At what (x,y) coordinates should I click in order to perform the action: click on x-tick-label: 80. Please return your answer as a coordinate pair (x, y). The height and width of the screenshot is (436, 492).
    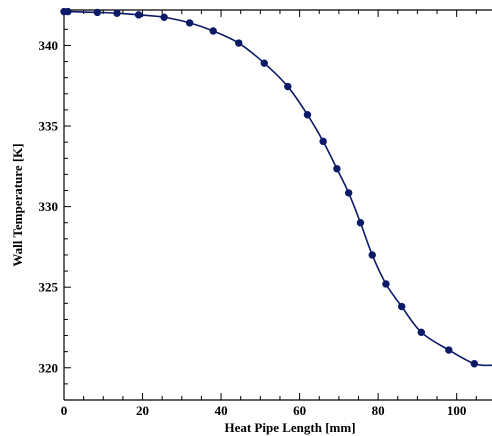
    Looking at the image, I should click on (378, 410).